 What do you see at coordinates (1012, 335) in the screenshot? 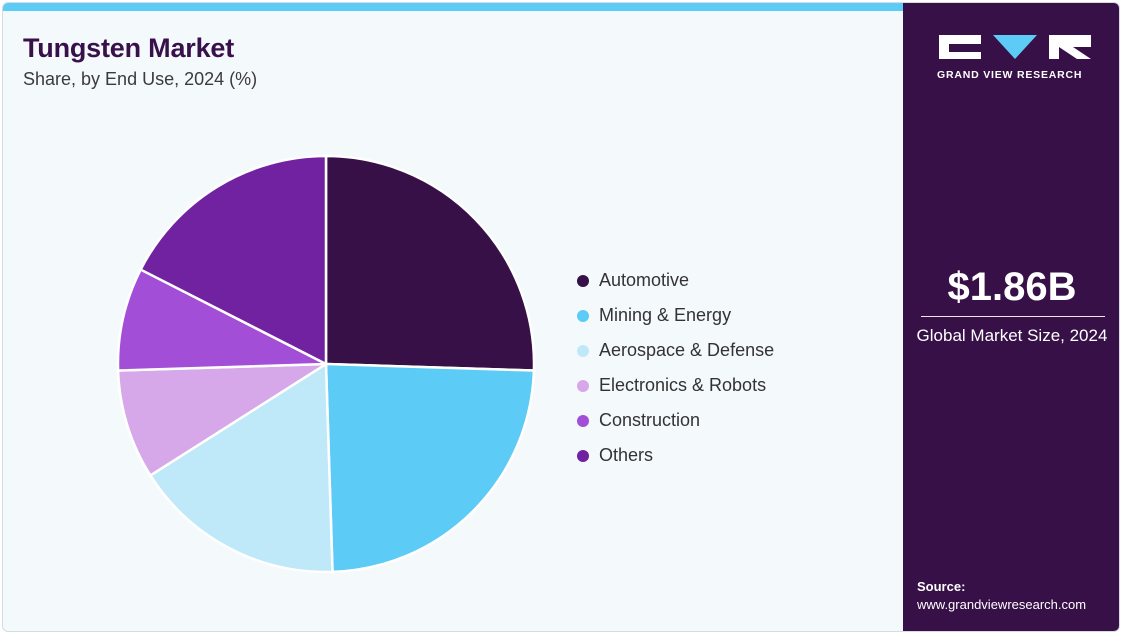
I see `market-size-label: Global Market Size, 2024` at bounding box center [1012, 335].